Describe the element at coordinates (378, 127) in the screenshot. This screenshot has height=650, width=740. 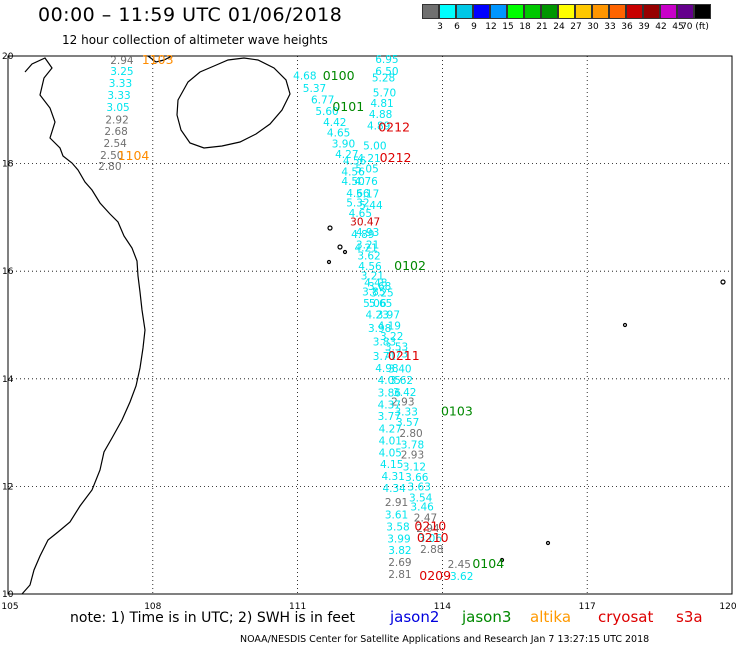
I see `wave-height-value: 4.89` at that location.